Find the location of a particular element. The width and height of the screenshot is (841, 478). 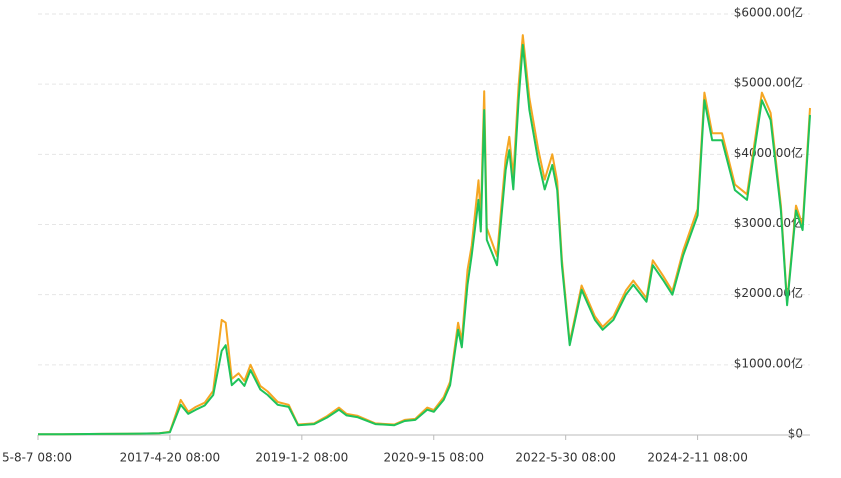

y-tick-label: $5000.00亿 is located at coordinates (768, 82).